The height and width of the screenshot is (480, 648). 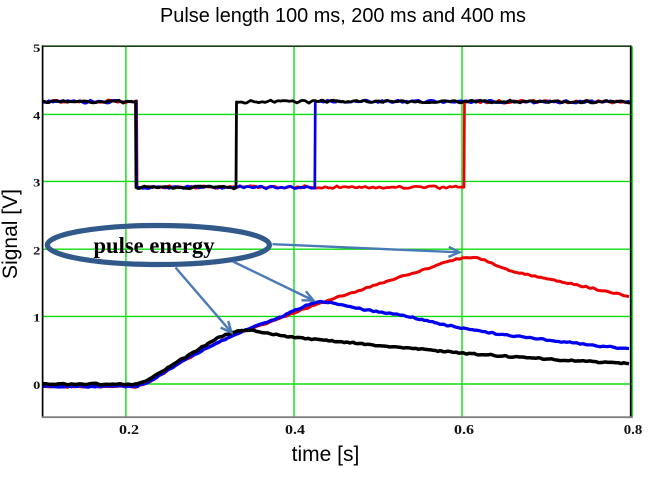 What do you see at coordinates (464, 430) in the screenshot?
I see `svg-text: 0.6` at bounding box center [464, 430].